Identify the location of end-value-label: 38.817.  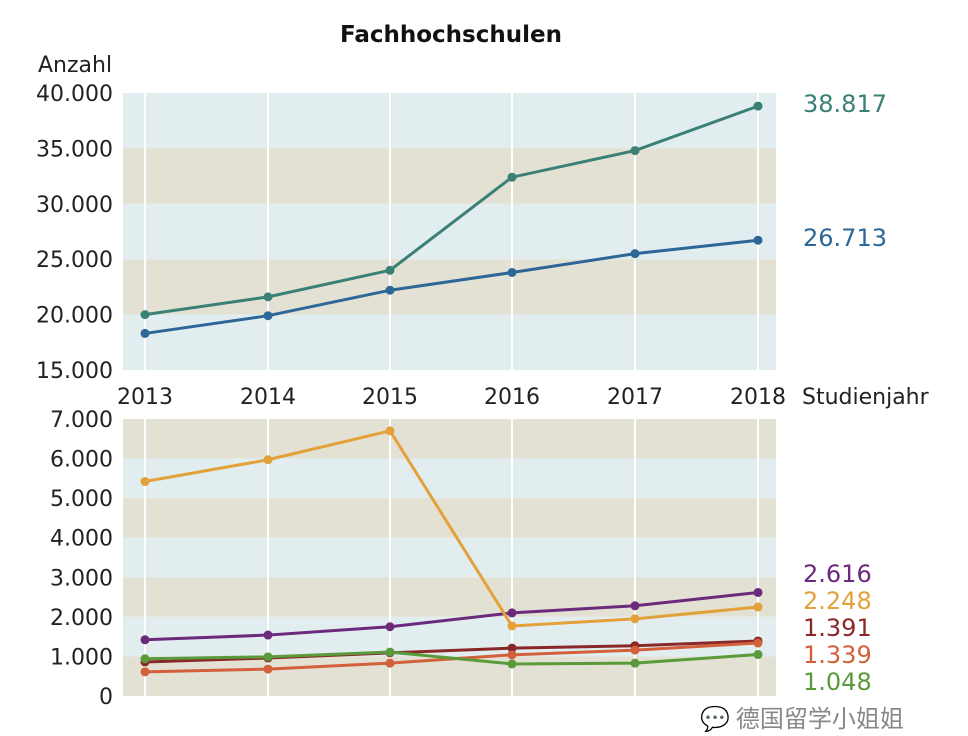
(845, 104).